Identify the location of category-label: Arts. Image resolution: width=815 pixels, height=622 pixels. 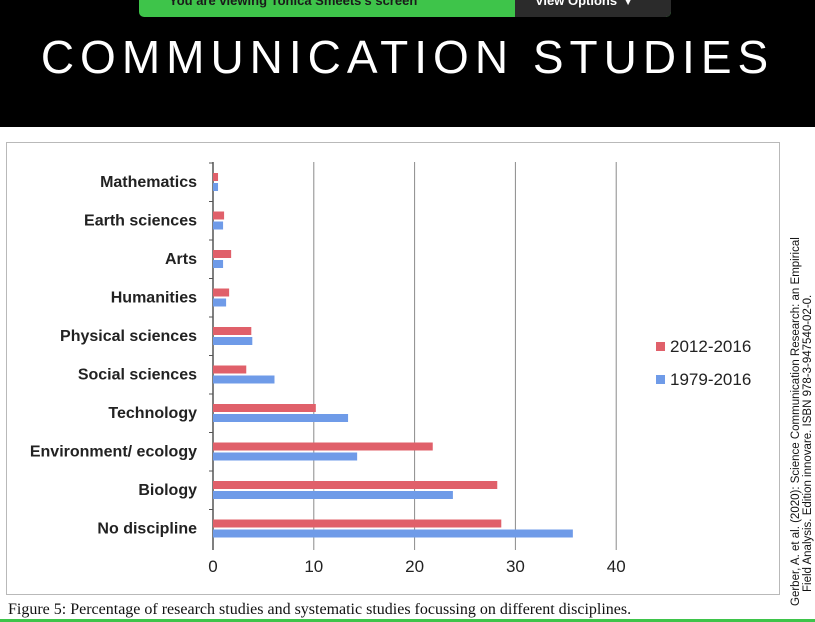
(181, 259).